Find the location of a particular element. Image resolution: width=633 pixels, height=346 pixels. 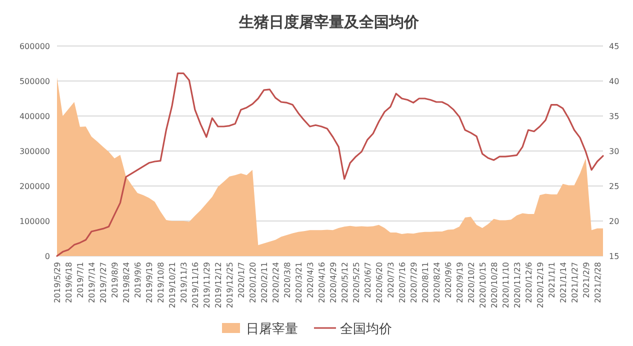

legend-label: 日屠宰量 is located at coordinates (272, 329).